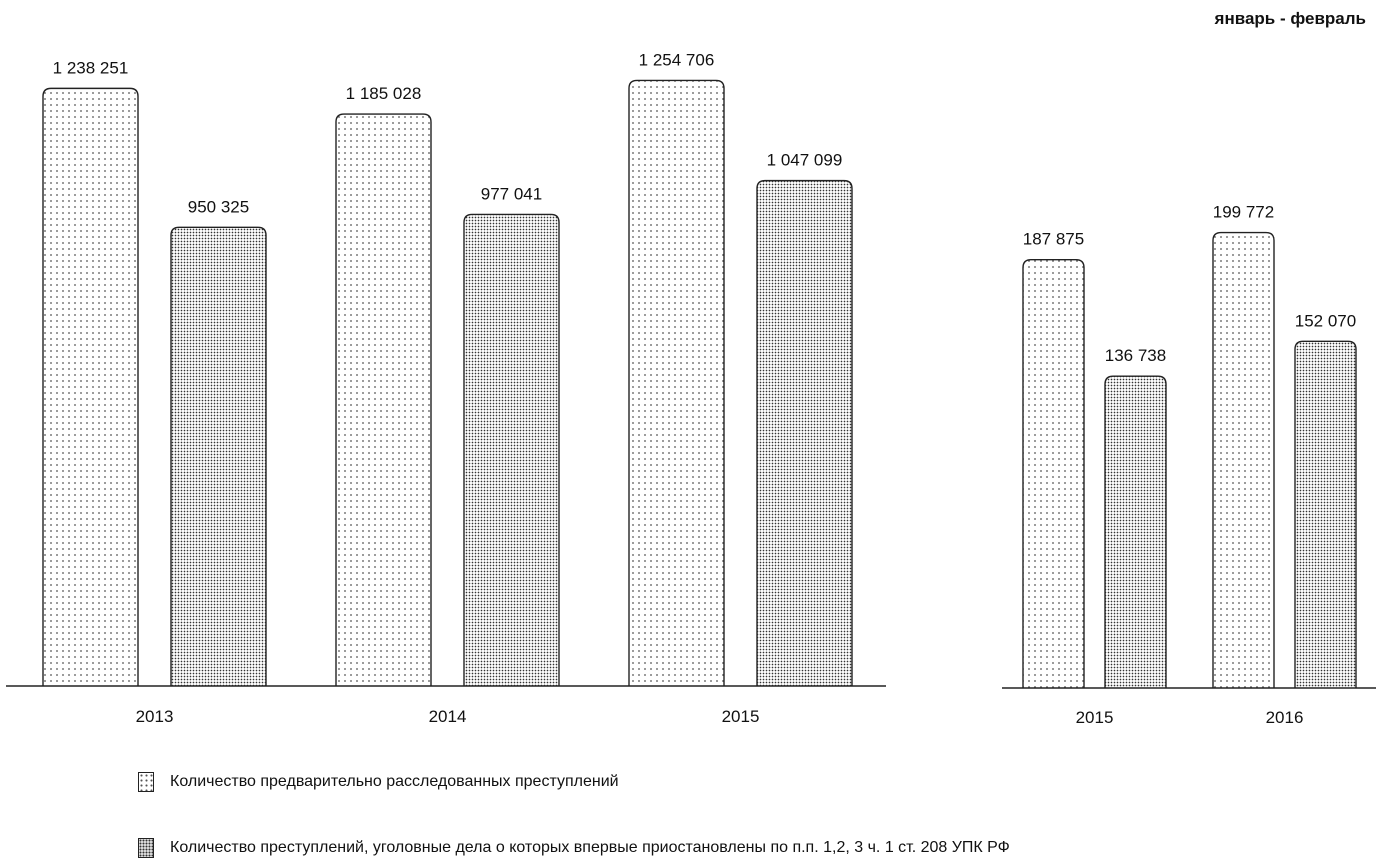 The image size is (1376, 862). Describe the element at coordinates (1053, 239) in the screenshot. I see `bar-value-label-1-2015-s0: 187 875` at that location.